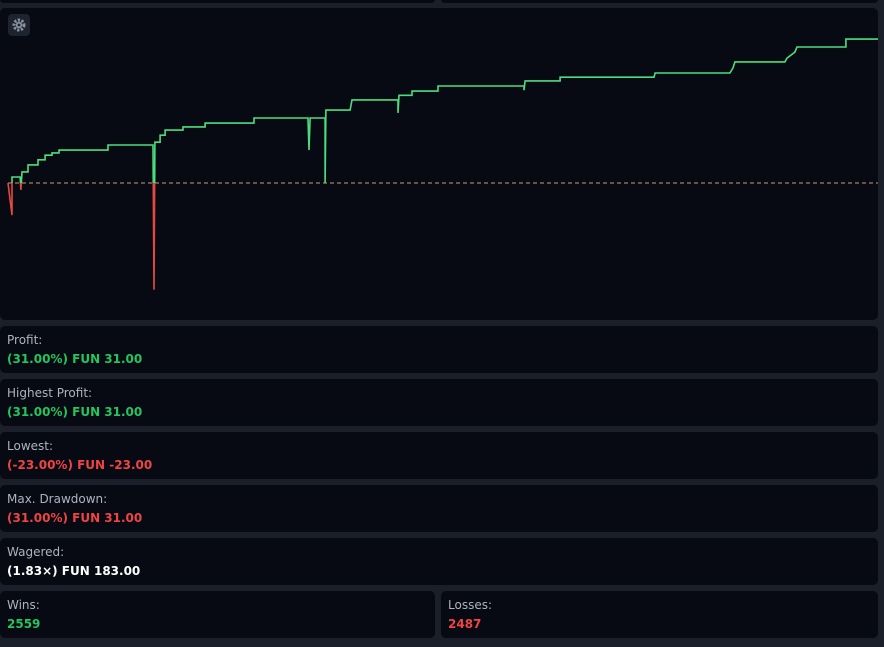 The image size is (884, 647). Describe the element at coordinates (74, 571) in the screenshot. I see `stat-value: (1.83×) FUN 183.00` at that location.